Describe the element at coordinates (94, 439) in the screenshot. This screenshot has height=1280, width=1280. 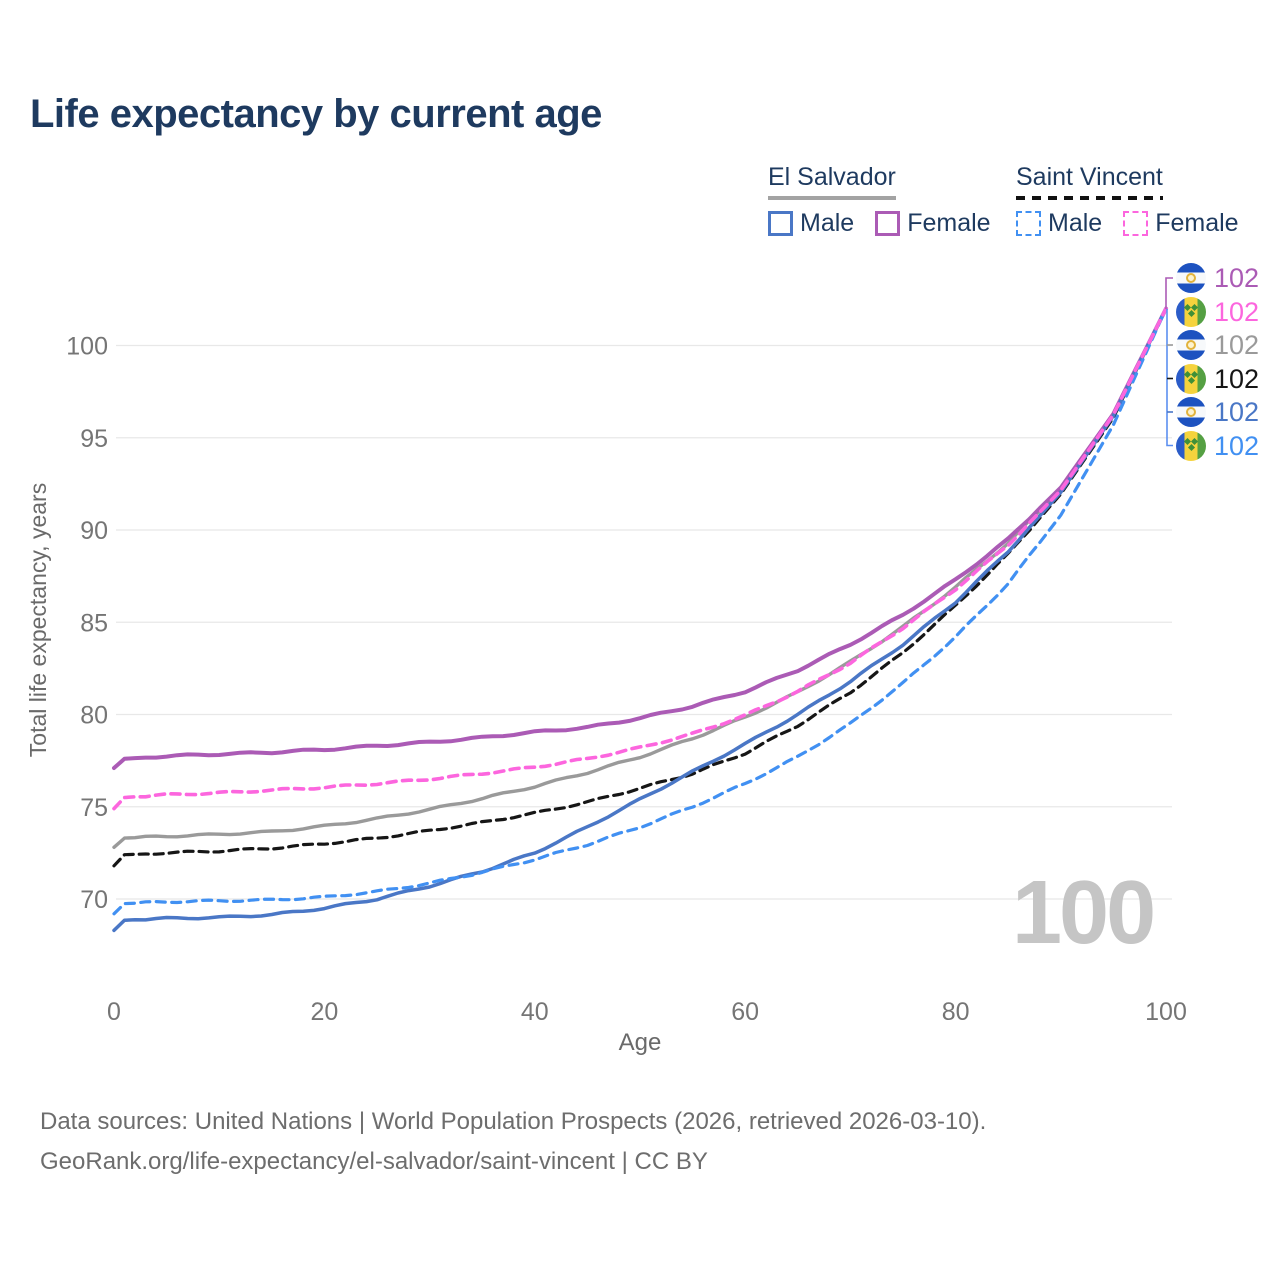
I see `y-tick-label: 95` at that location.